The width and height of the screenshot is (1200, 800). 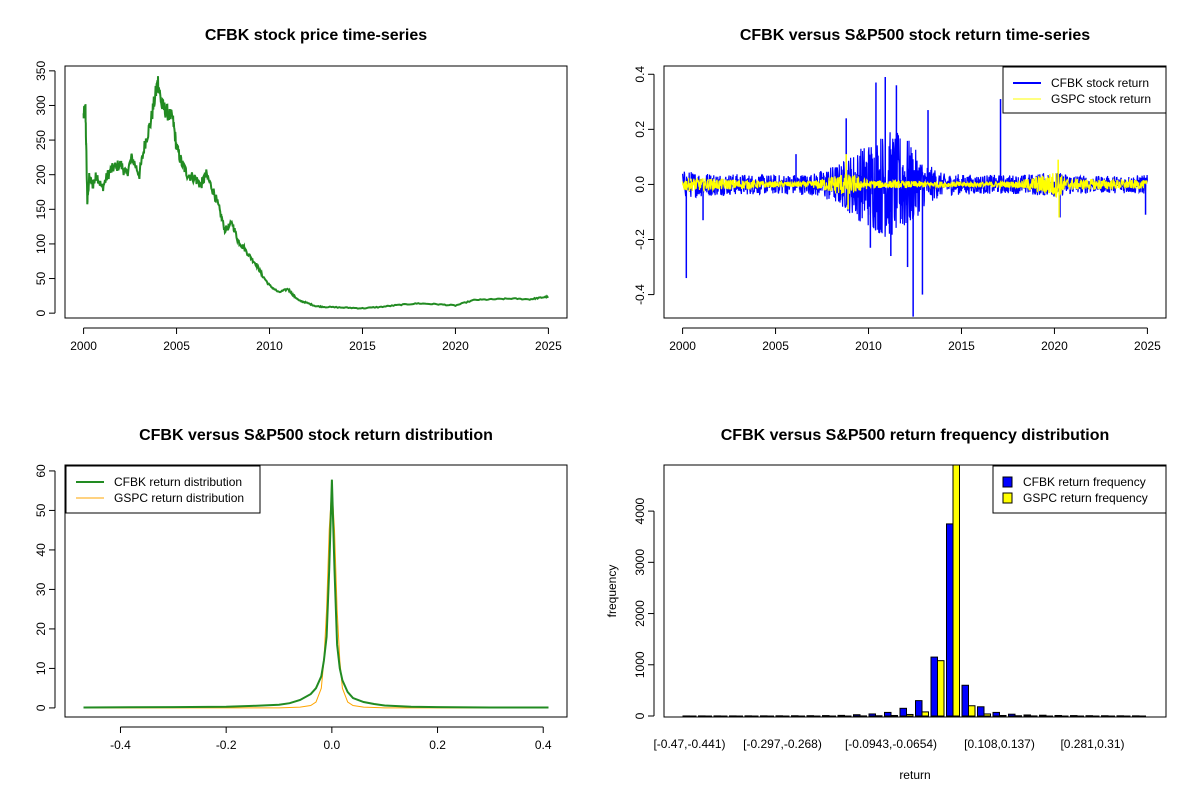 What do you see at coordinates (1084, 482) in the screenshot?
I see `legend-label: CFBK return frequency` at bounding box center [1084, 482].